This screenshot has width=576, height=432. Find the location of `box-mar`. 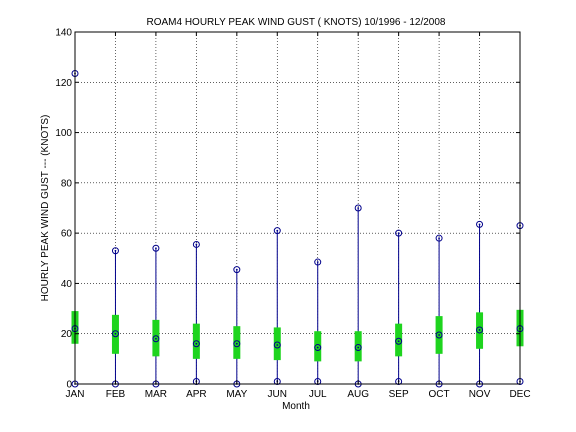

box-mar is located at coordinates (156, 316).